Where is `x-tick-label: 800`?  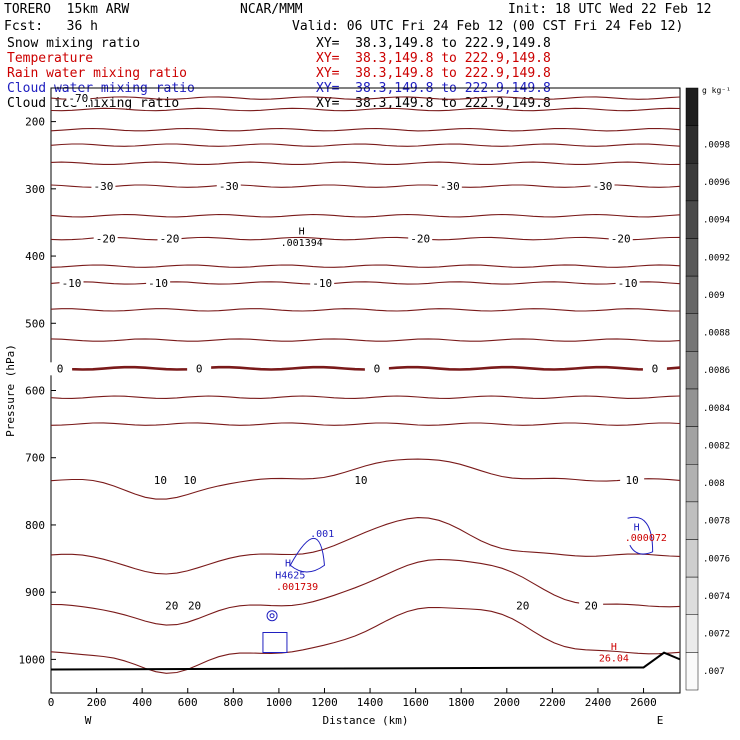
x-tick-label: 800 is located at coordinates (233, 702).